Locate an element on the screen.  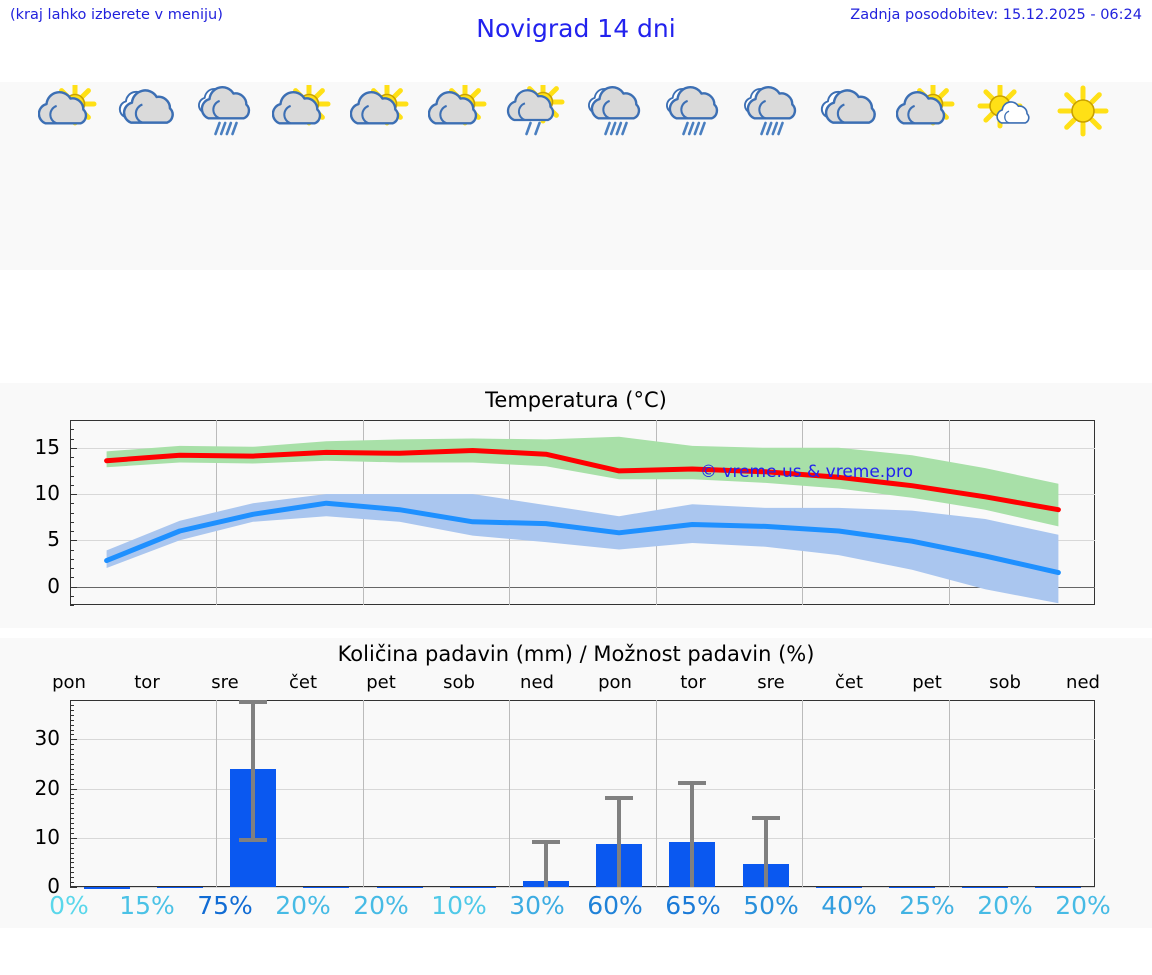
y-axis-label: 15 is located at coordinates (47, 446).